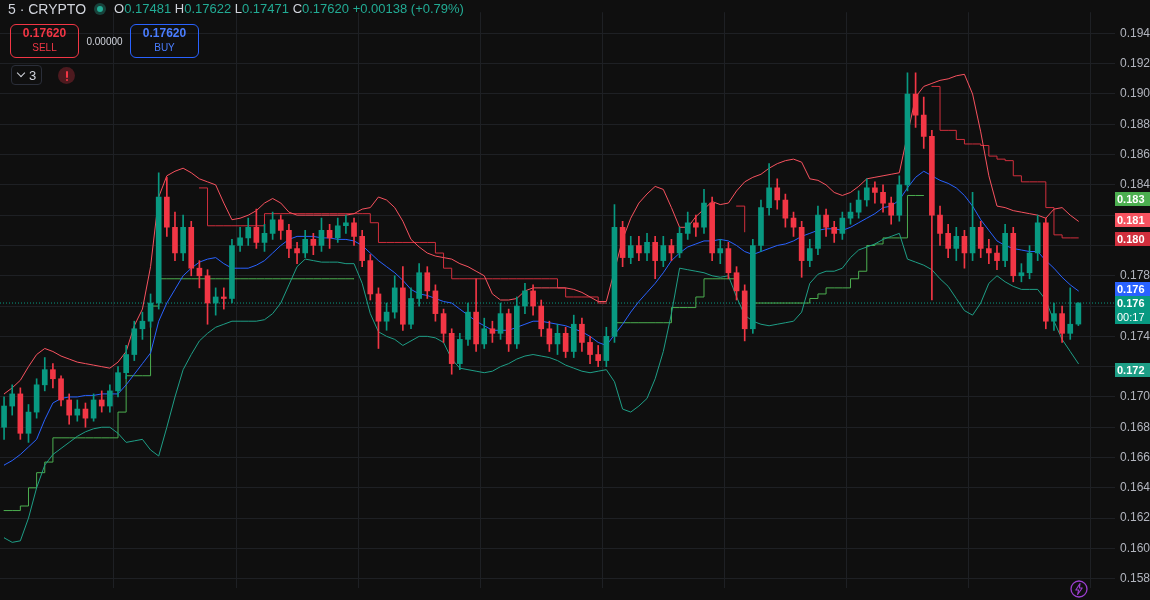 This screenshot has width=1150, height=600. What do you see at coordinates (1135, 426) in the screenshot?
I see `y-tick-label: 0.168` at bounding box center [1135, 426].